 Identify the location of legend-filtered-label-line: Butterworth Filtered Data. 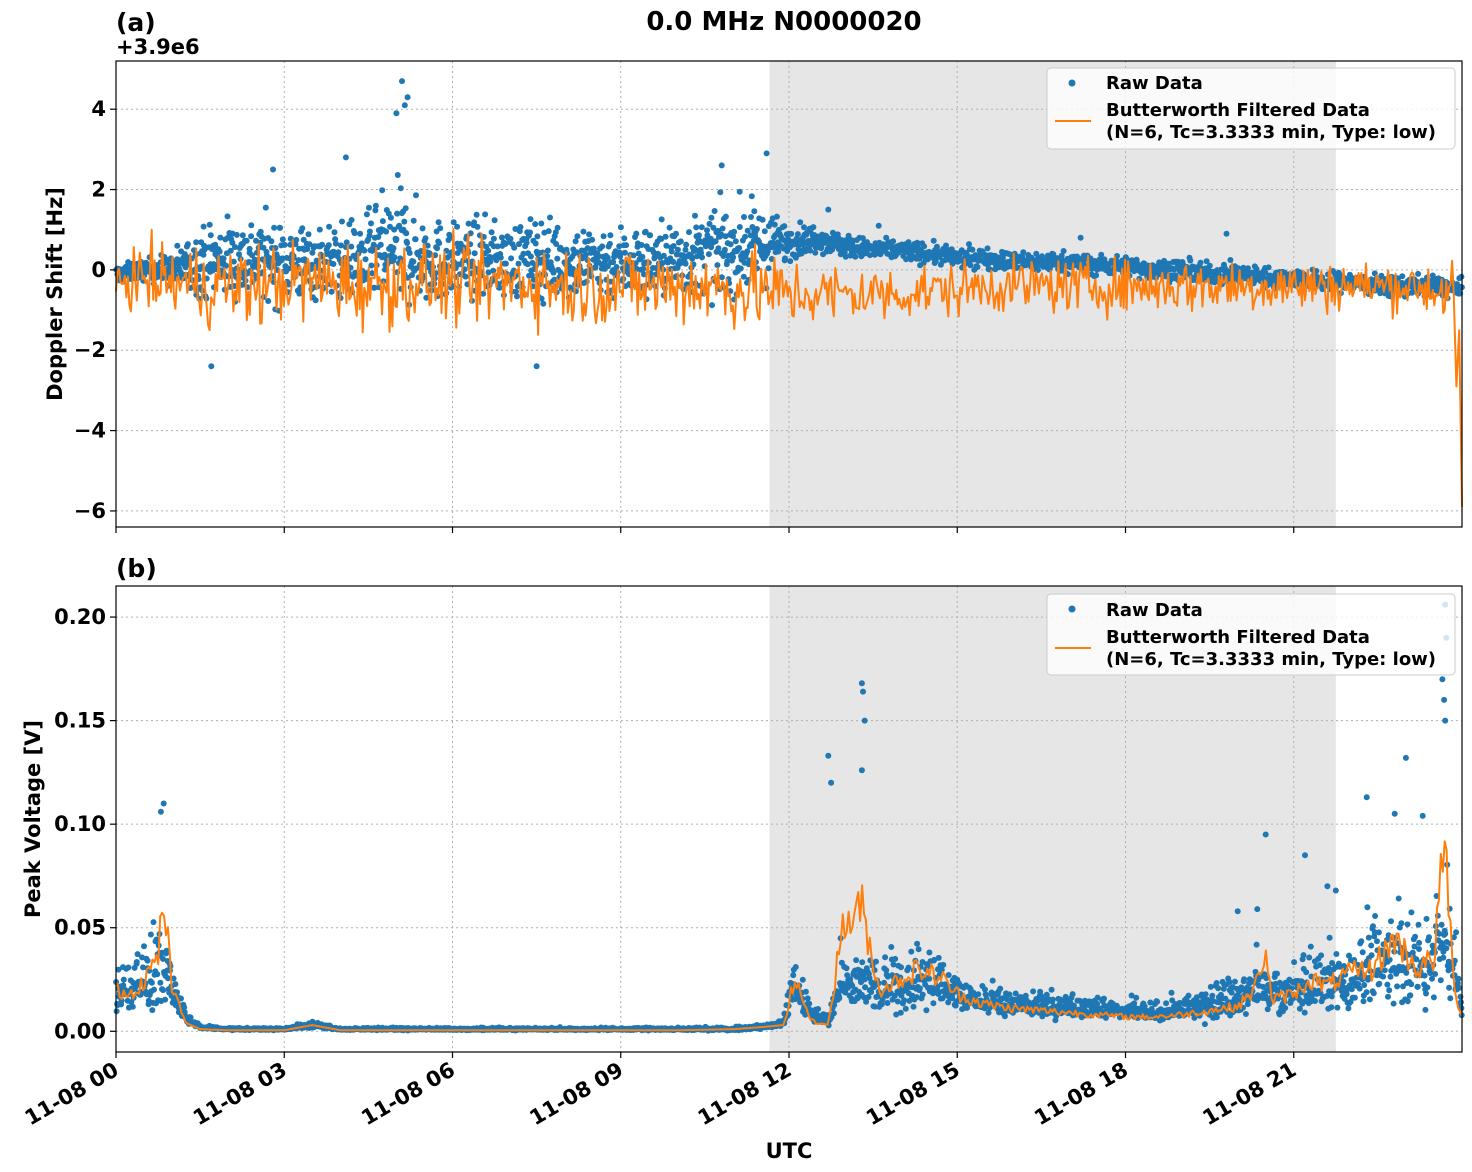
(1238, 110).